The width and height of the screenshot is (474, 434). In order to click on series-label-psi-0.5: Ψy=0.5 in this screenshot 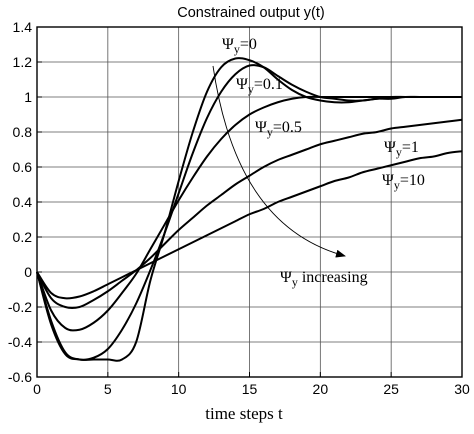, I will do `click(278, 129)`.